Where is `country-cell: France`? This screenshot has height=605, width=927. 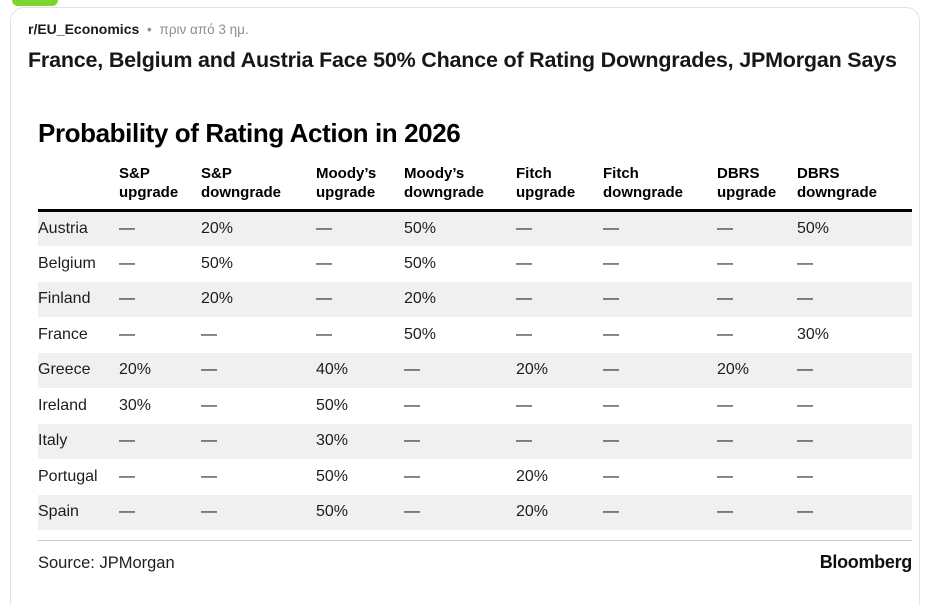
country-cell: France is located at coordinates (63, 334).